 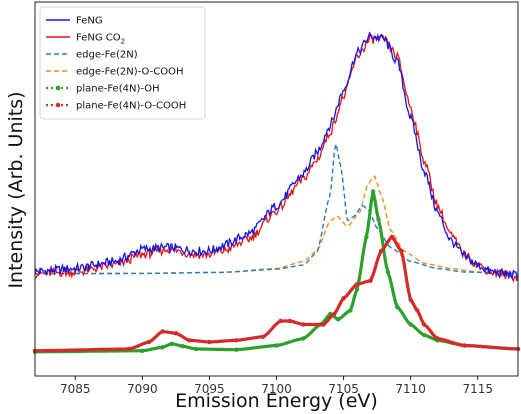 I want to click on legend-marker-plane-fe-4n-o-cooh, so click(x=58, y=105).